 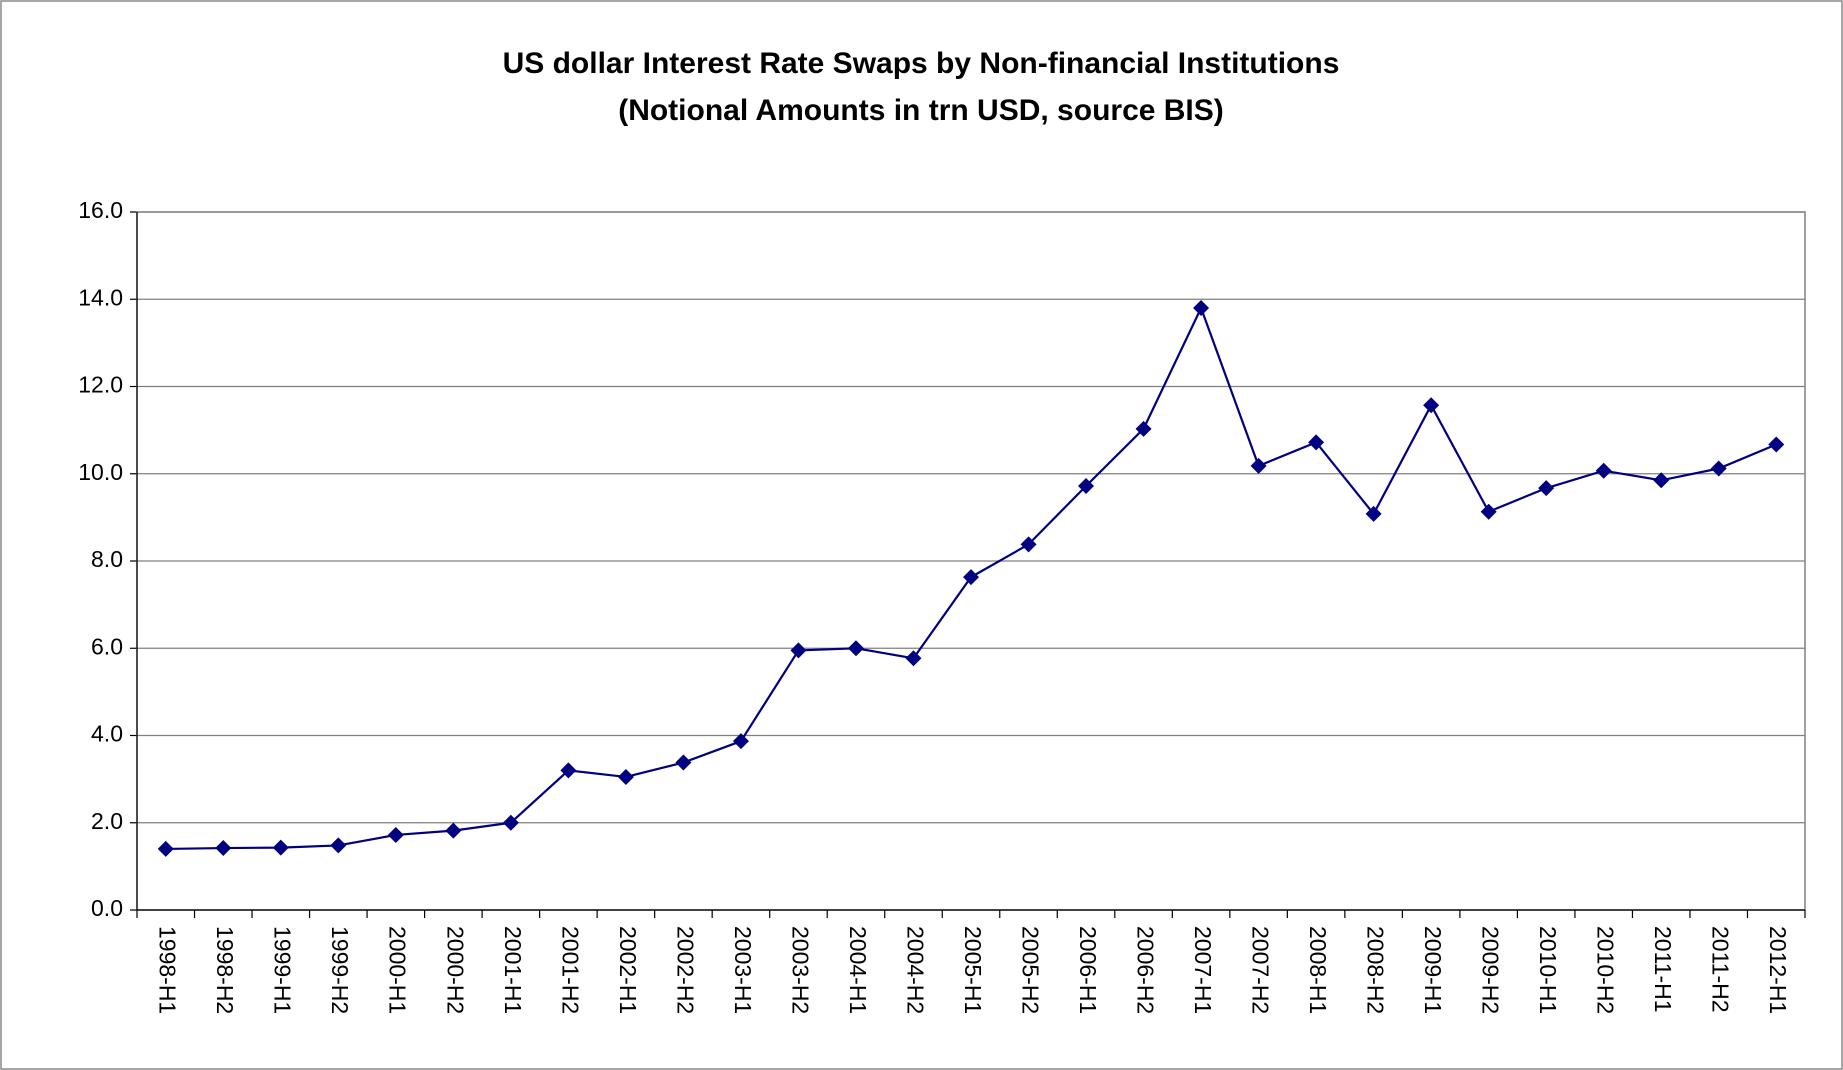 I want to click on x-tick-label: 2002-H2, so click(x=685, y=970).